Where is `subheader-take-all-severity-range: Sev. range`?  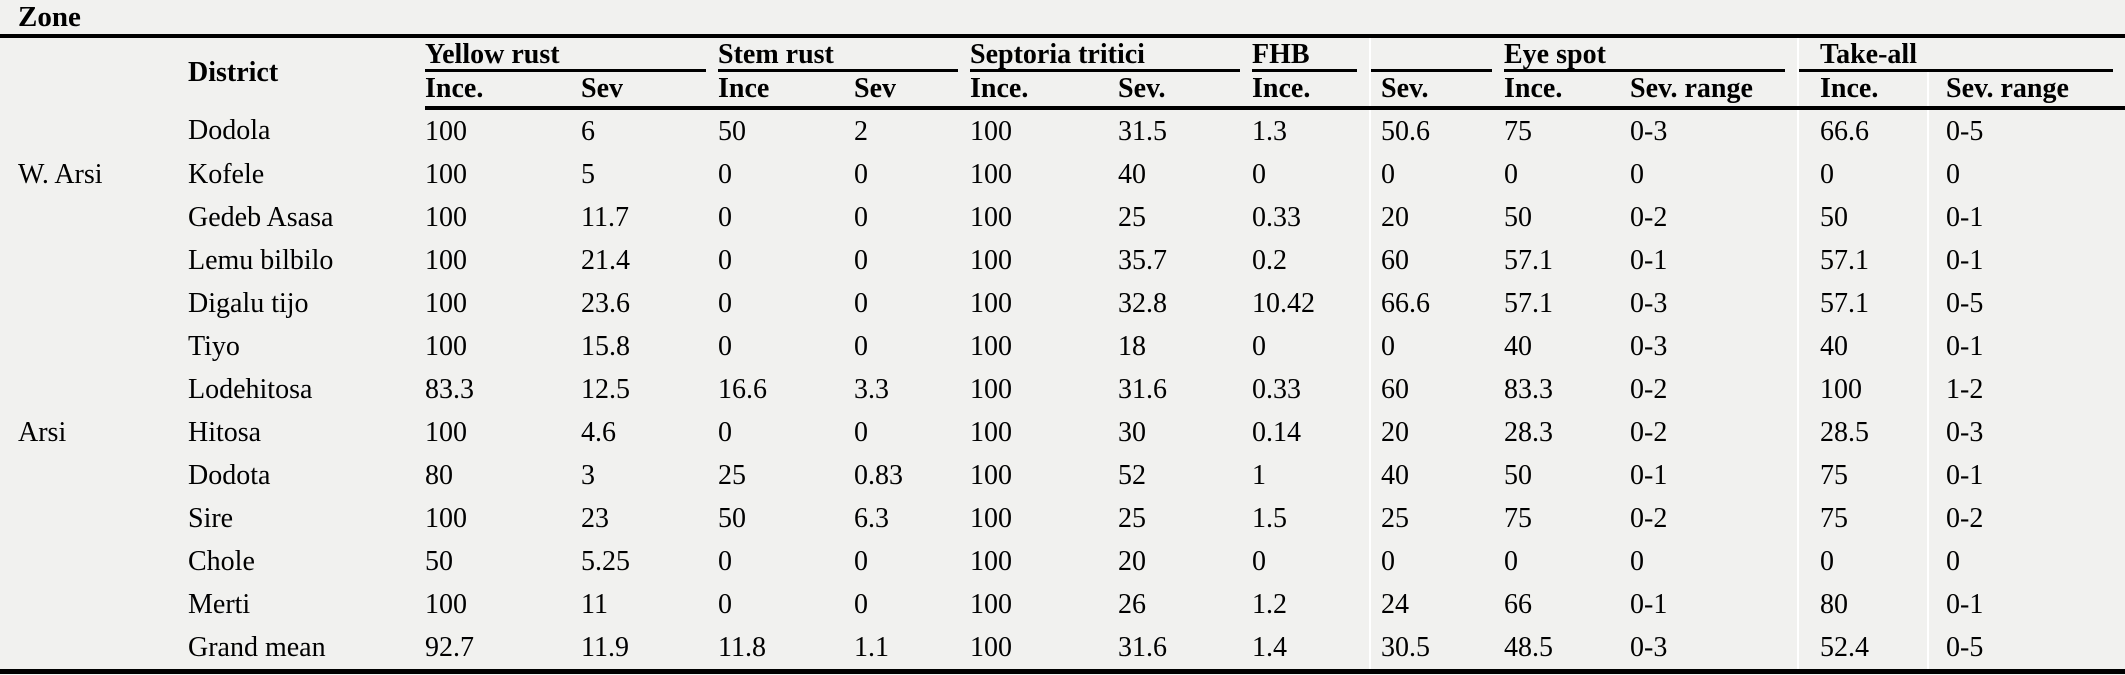 subheader-take-all-severity-range: Sev. range is located at coordinates (2025, 91).